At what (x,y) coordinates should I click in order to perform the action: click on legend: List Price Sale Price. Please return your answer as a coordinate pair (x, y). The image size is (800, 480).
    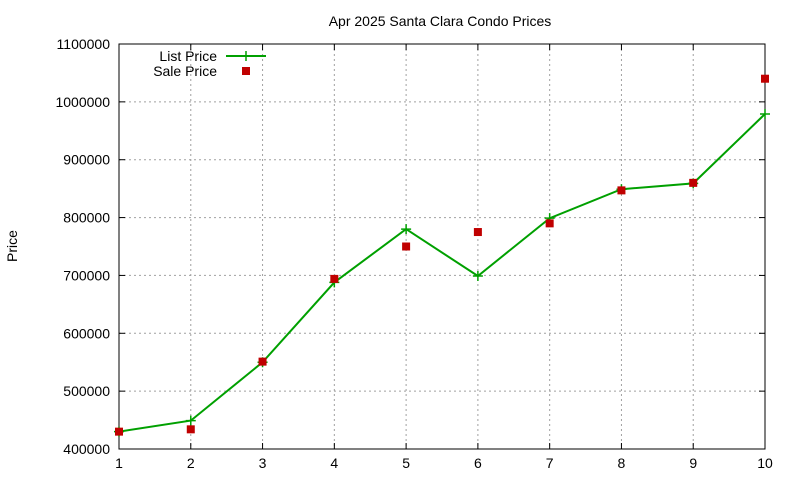
    Looking at the image, I should click on (209, 63).